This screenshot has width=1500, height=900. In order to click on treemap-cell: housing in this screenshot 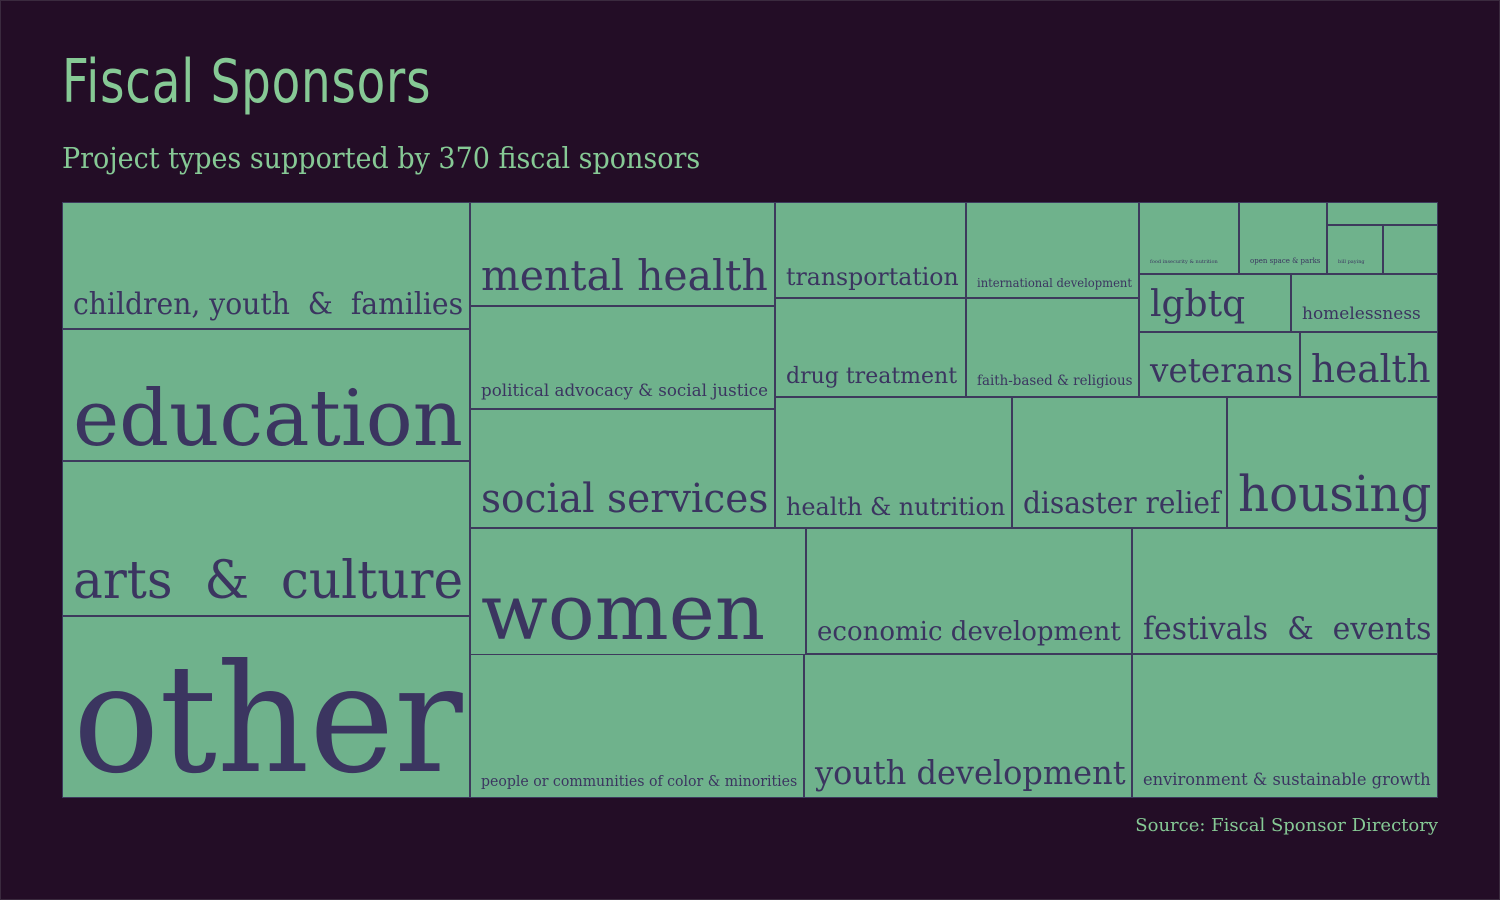, I will do `click(1332, 462)`.